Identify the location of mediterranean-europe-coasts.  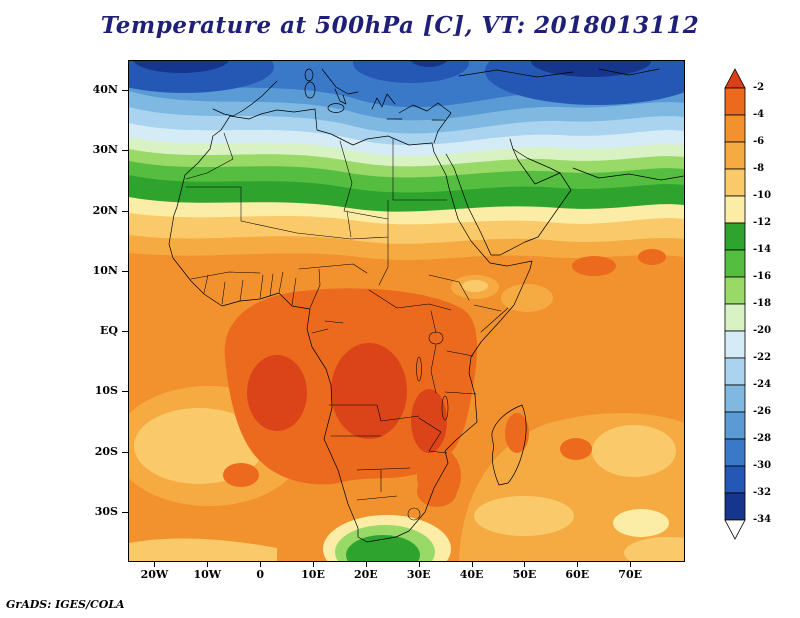
(436, 106).